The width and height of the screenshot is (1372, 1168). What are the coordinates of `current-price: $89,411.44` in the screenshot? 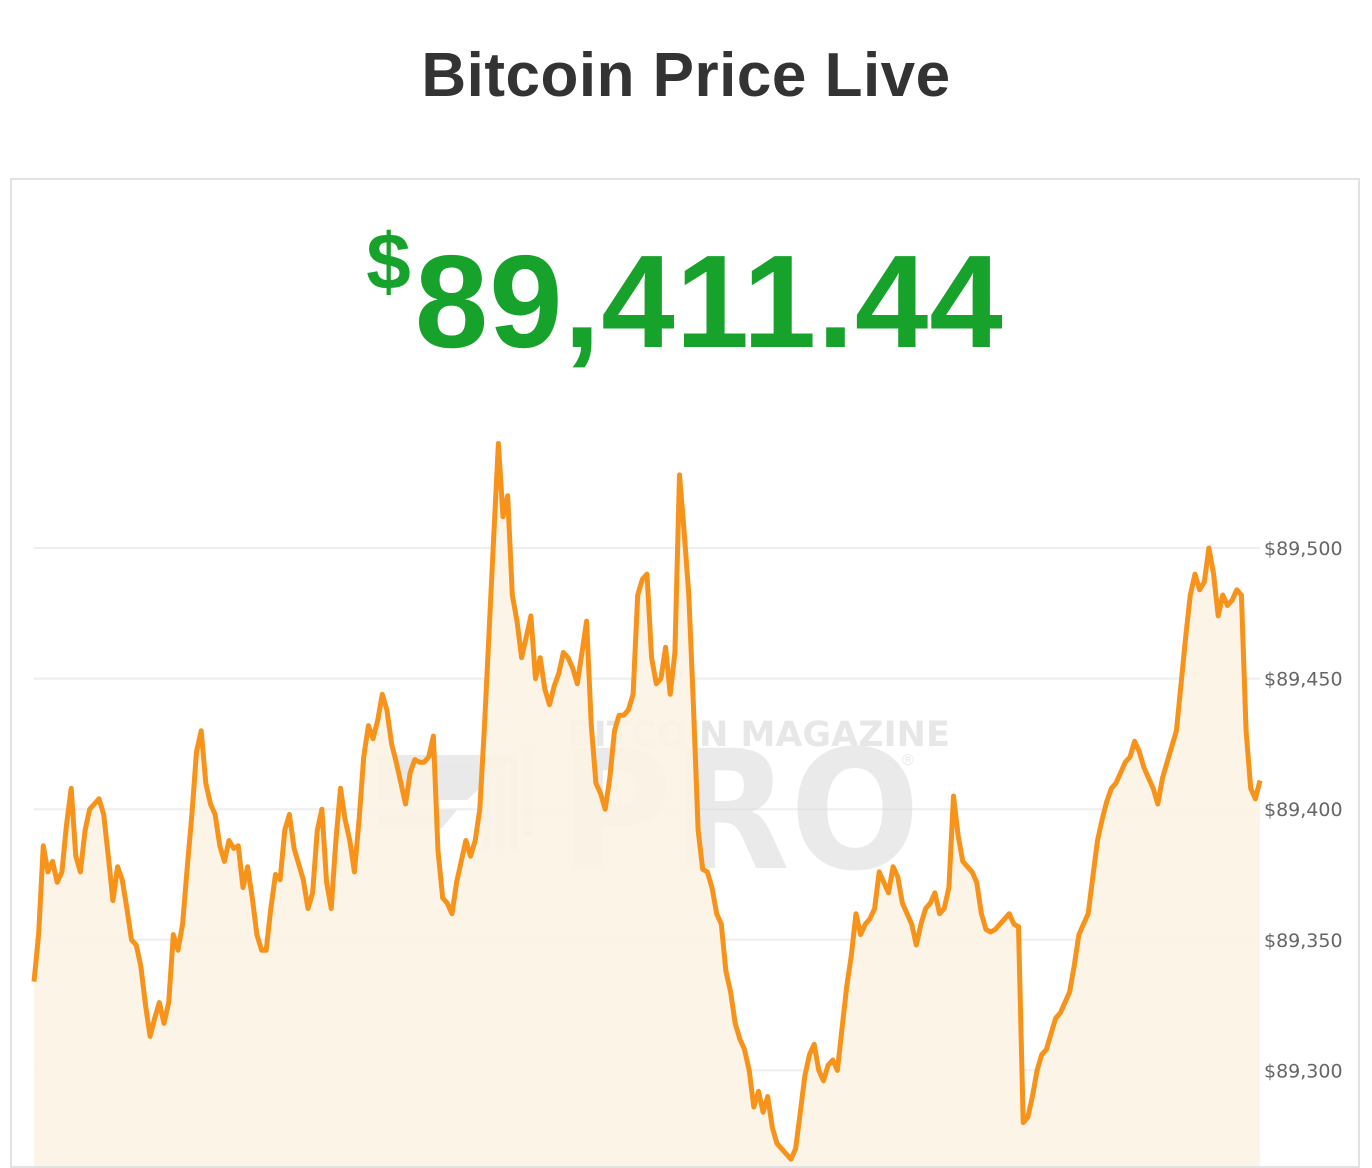 It's located at (685, 295).